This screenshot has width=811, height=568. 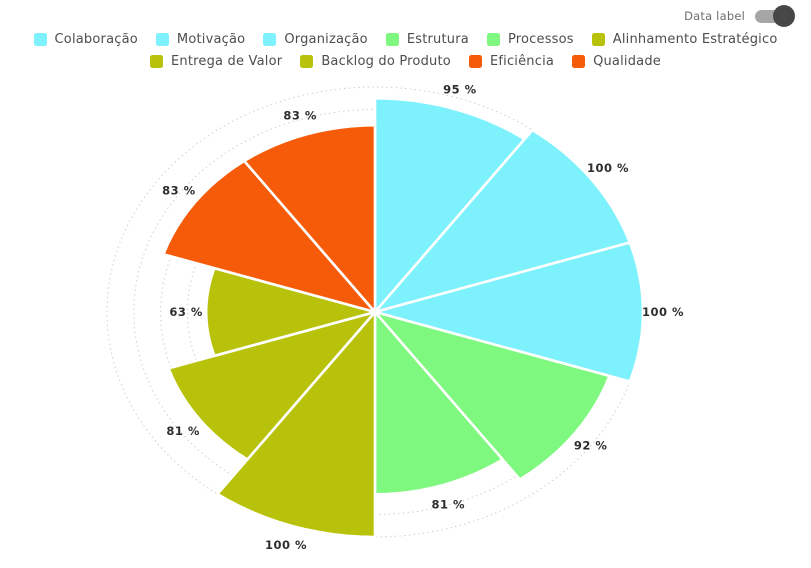 What do you see at coordinates (449, 205) in the screenshot?
I see `slice-colaboracao` at bounding box center [449, 205].